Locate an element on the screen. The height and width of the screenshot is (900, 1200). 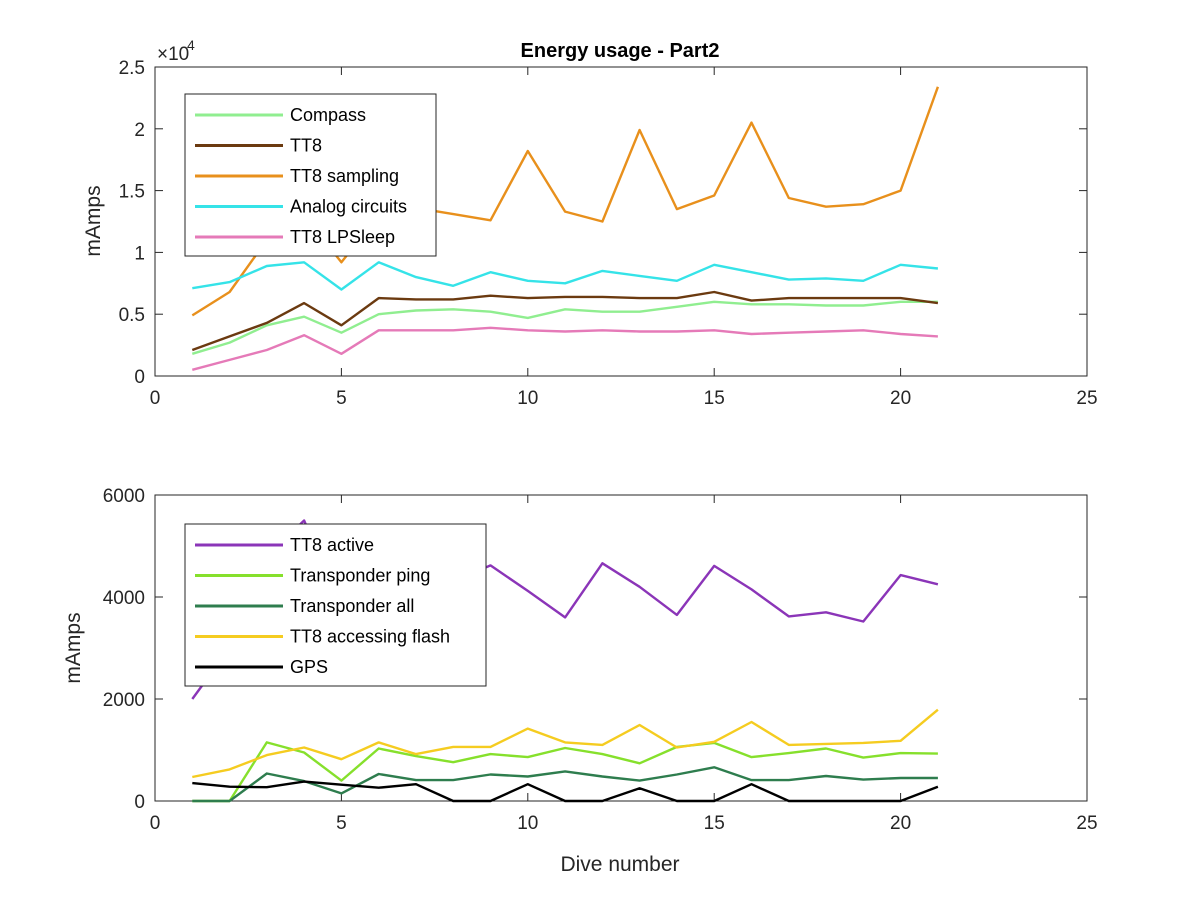
legend-entry: TT8 is located at coordinates (258, 146).